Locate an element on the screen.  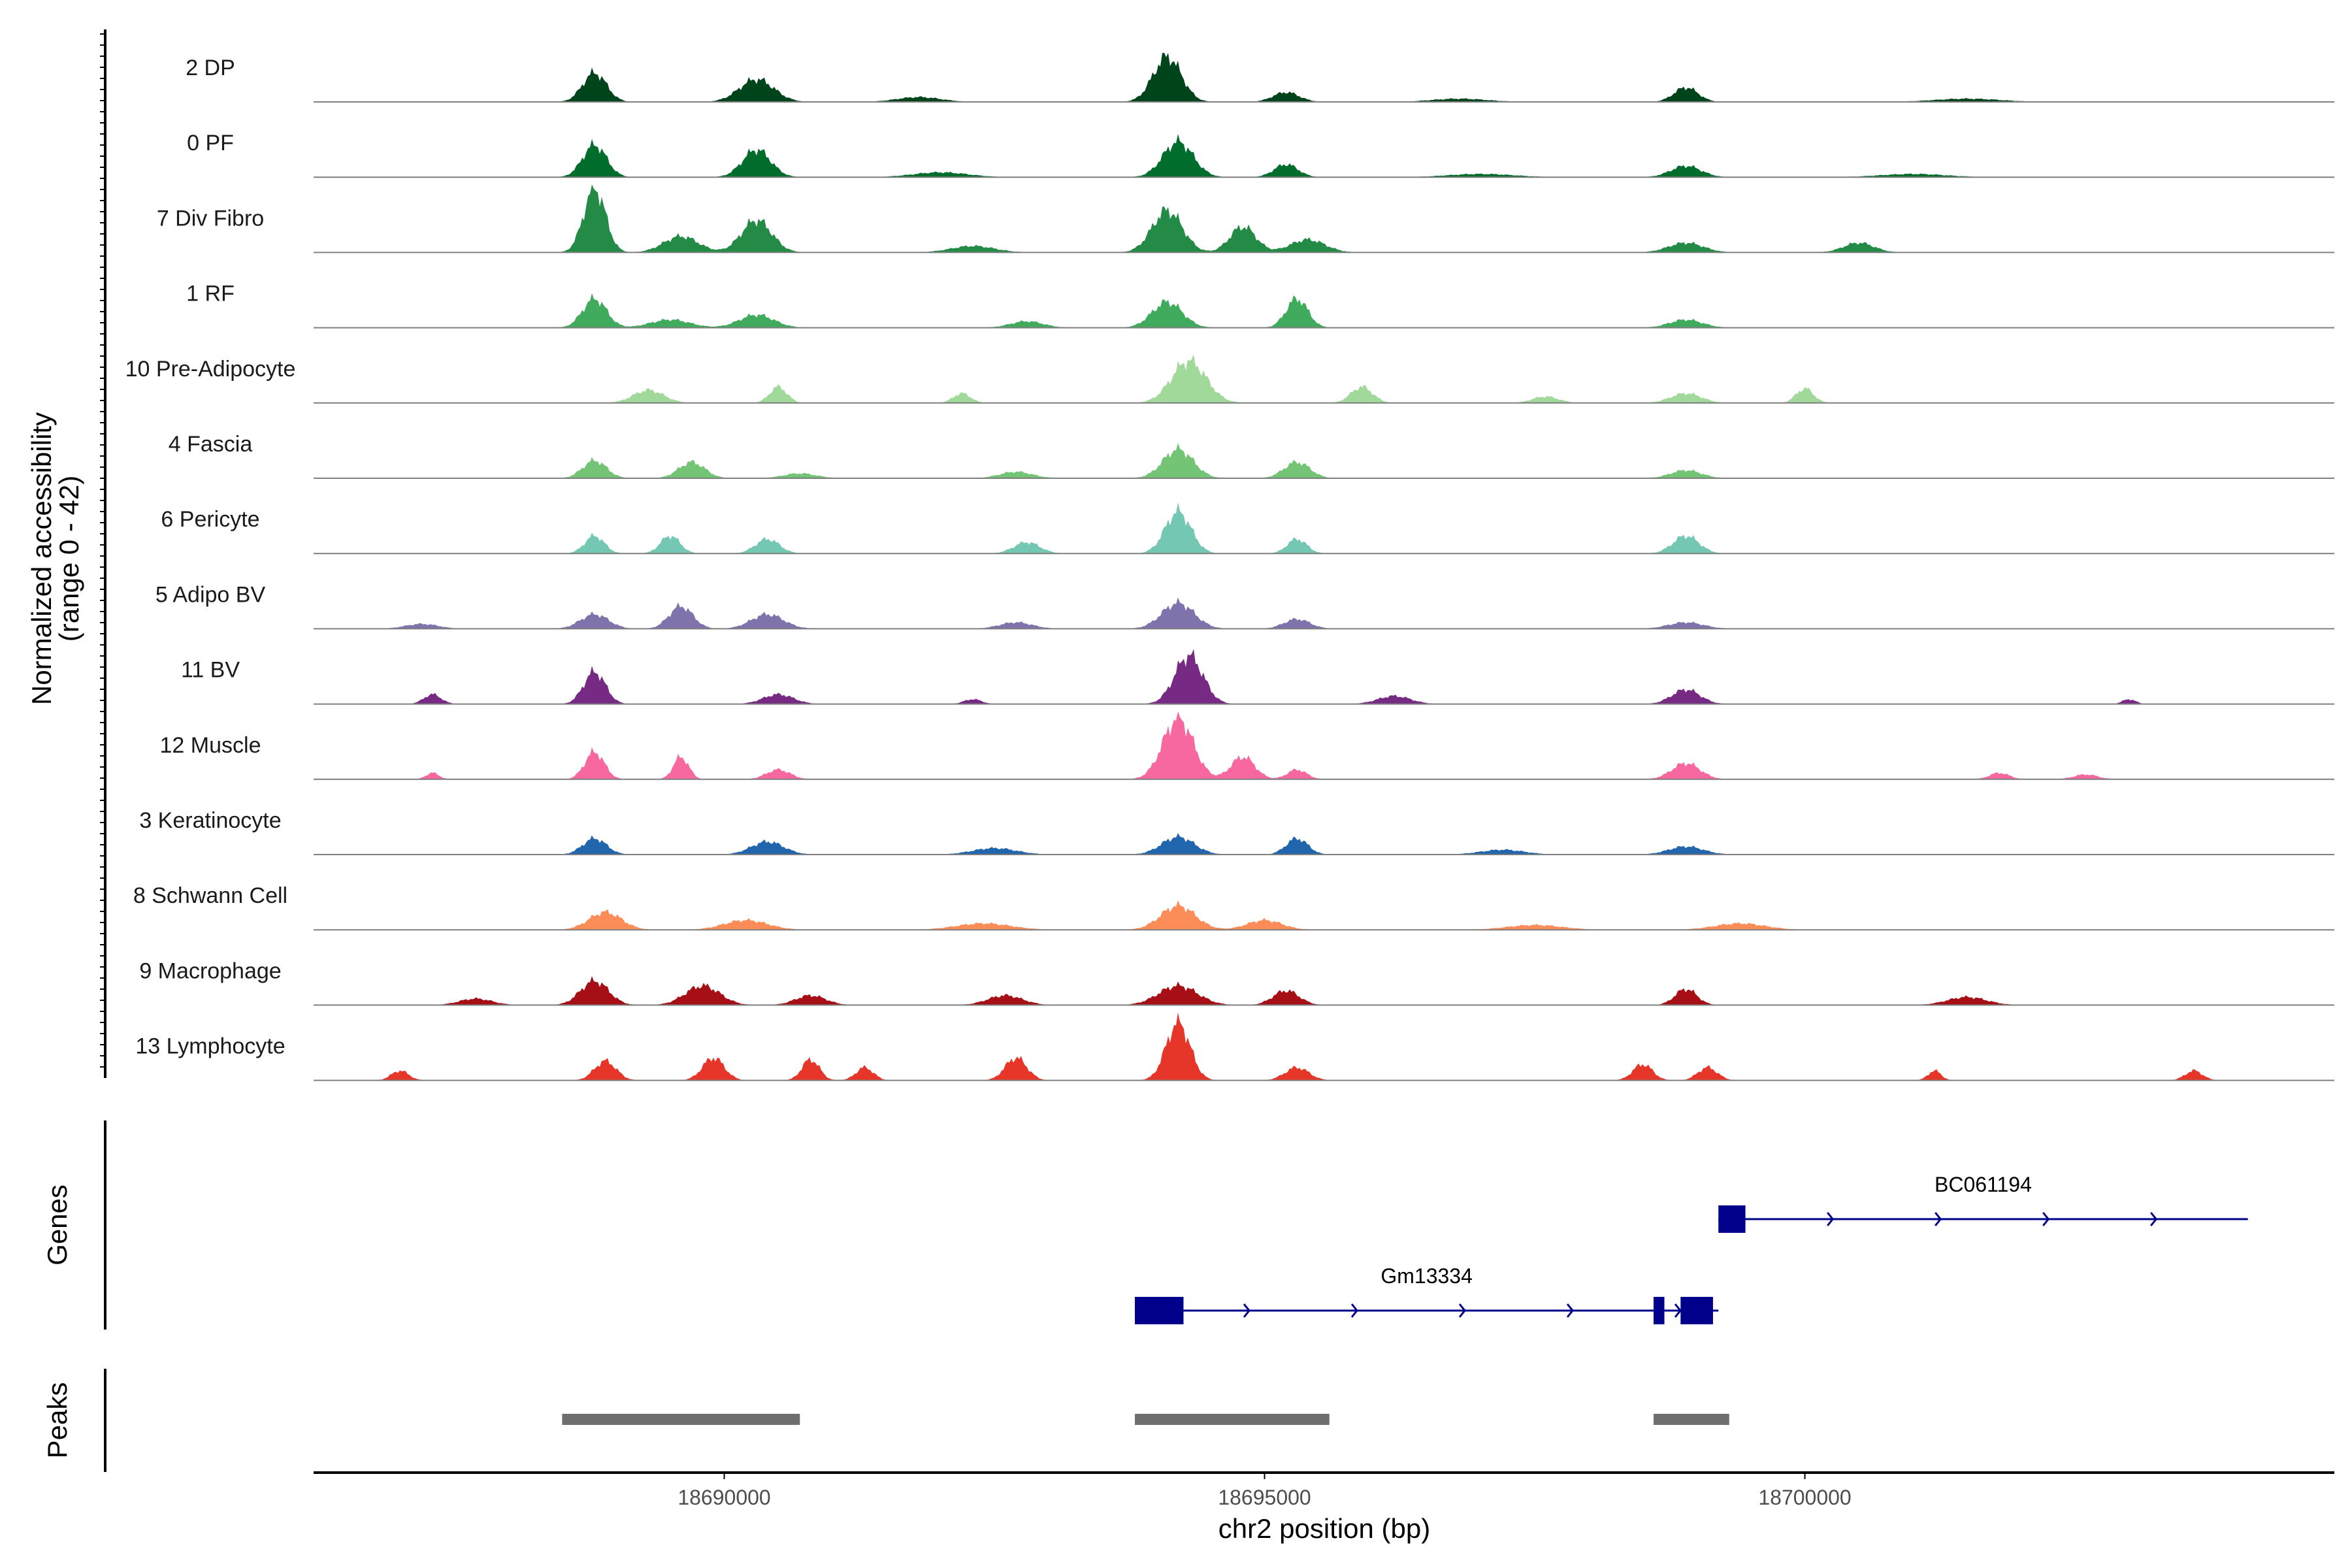
track-label: 7 Div Fibro is located at coordinates (210, 218).